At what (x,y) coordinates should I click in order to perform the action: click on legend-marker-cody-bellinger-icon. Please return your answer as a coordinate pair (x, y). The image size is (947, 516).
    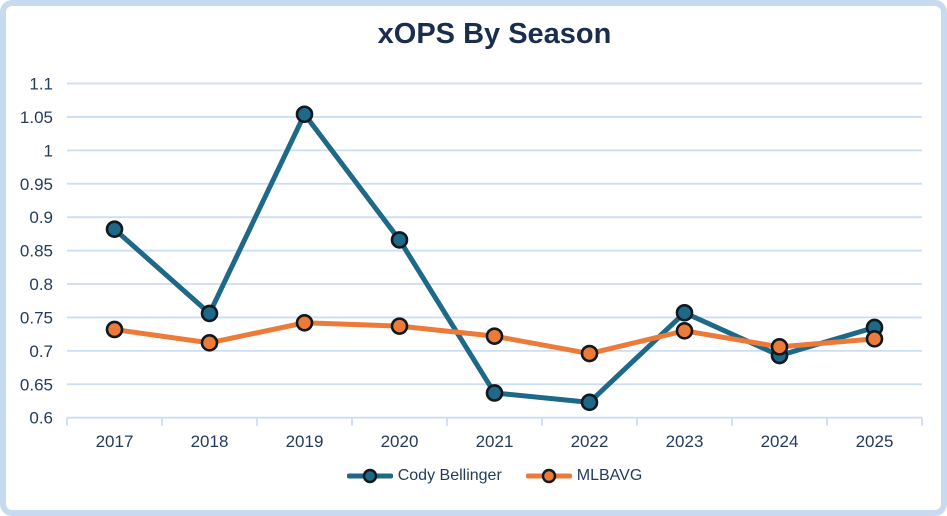
    Looking at the image, I should click on (369, 476).